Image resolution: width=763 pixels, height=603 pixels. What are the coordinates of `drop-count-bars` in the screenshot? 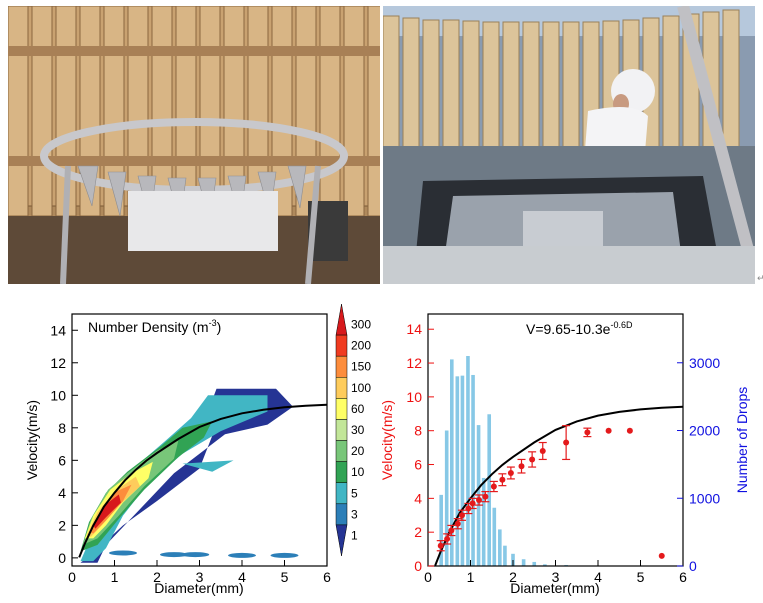 It's located at (503, 461).